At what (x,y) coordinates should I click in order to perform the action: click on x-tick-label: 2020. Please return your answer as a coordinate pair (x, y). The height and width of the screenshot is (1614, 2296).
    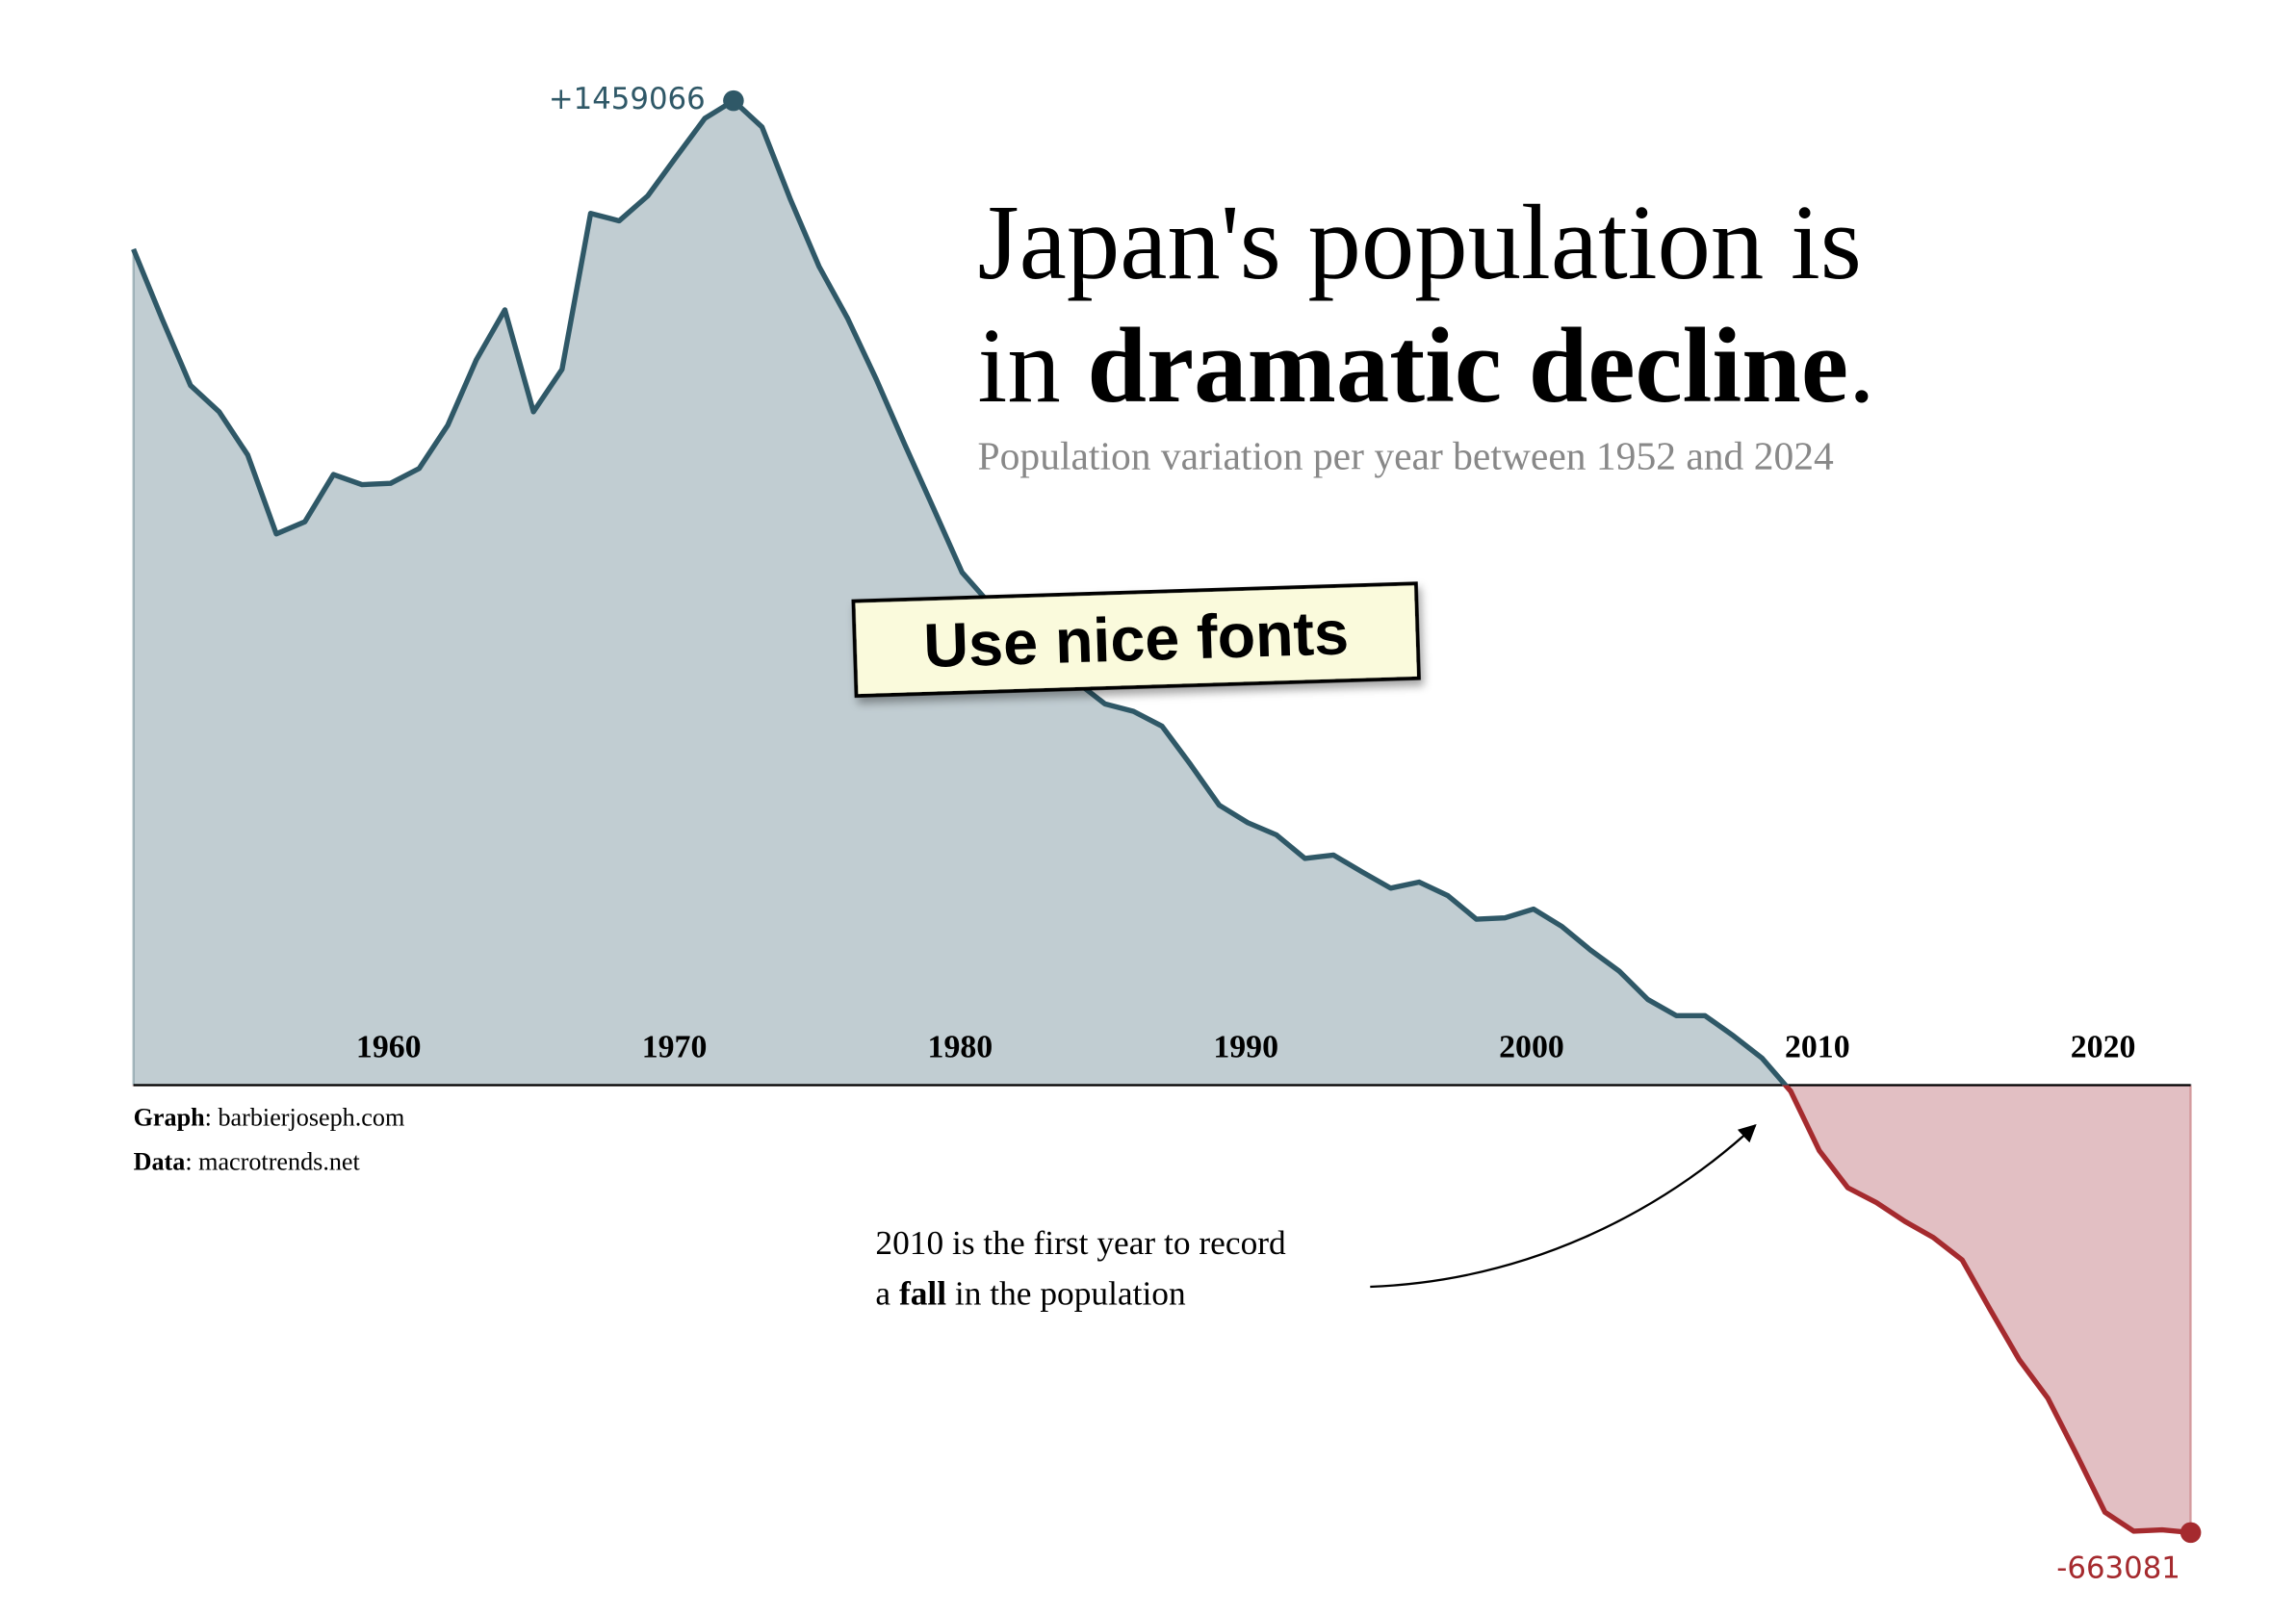
    Looking at the image, I should click on (2103, 1047).